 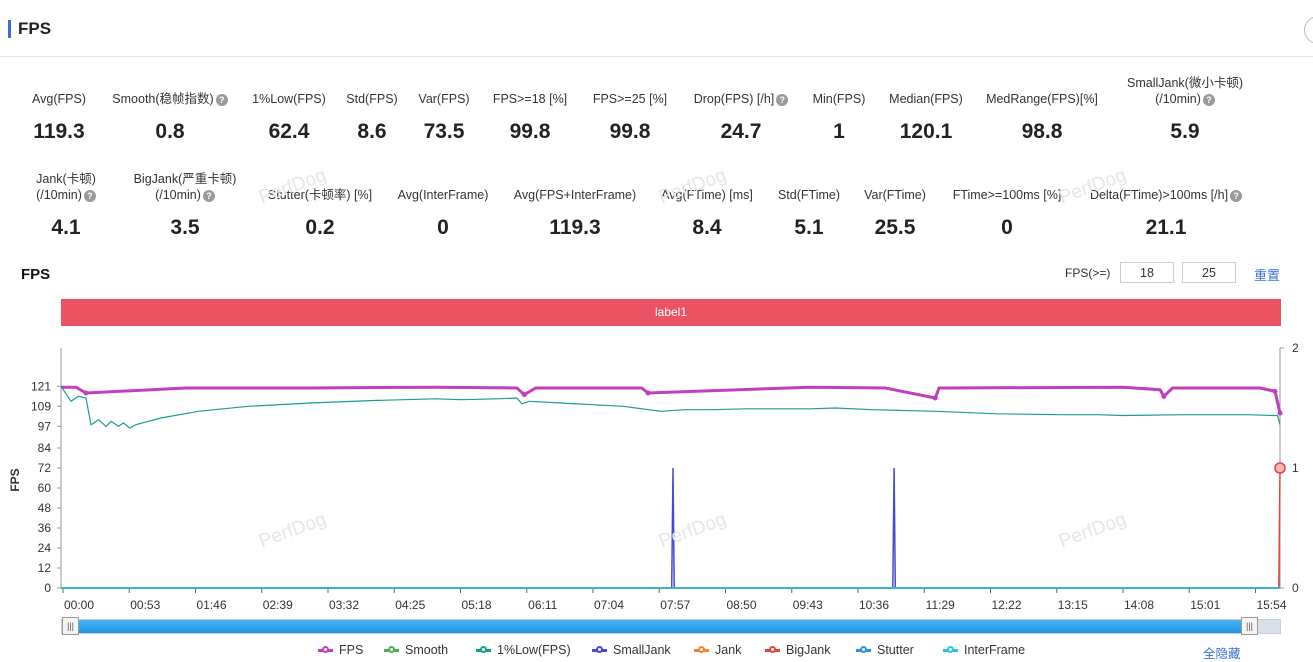 I want to click on y-tick-label: 121, so click(x=41, y=386).